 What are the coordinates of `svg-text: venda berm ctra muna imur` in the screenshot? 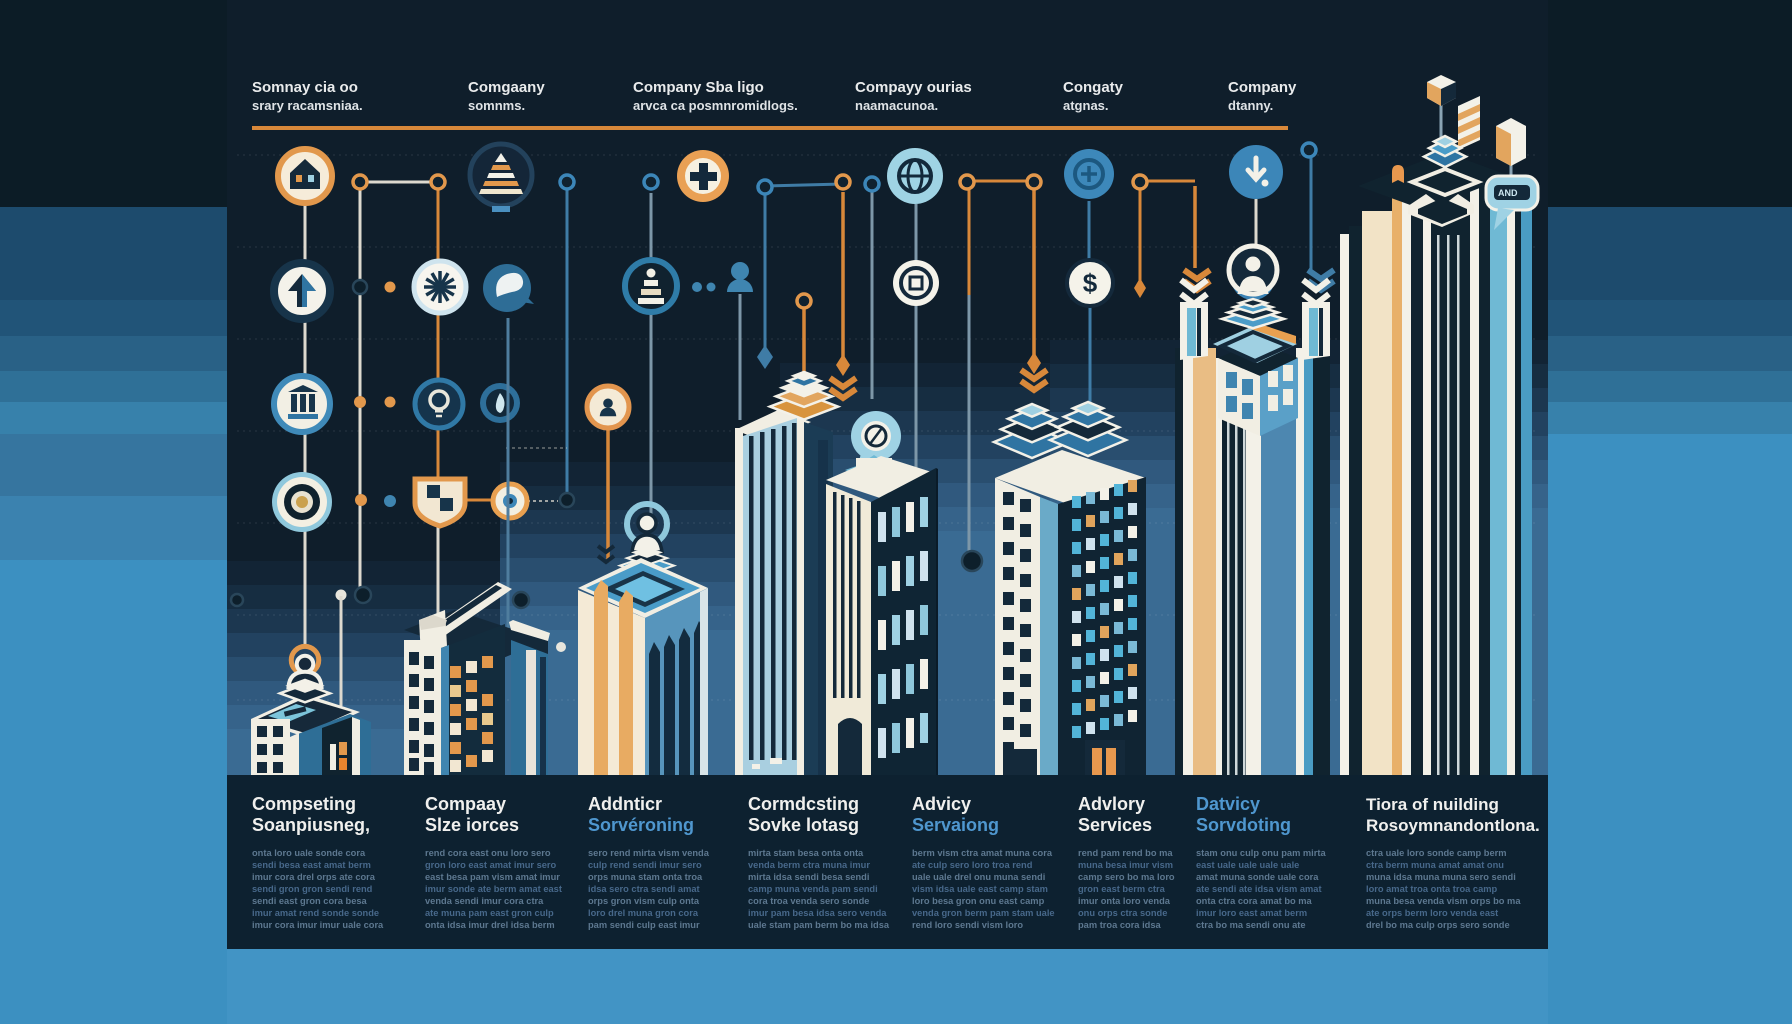 It's located at (809, 865).